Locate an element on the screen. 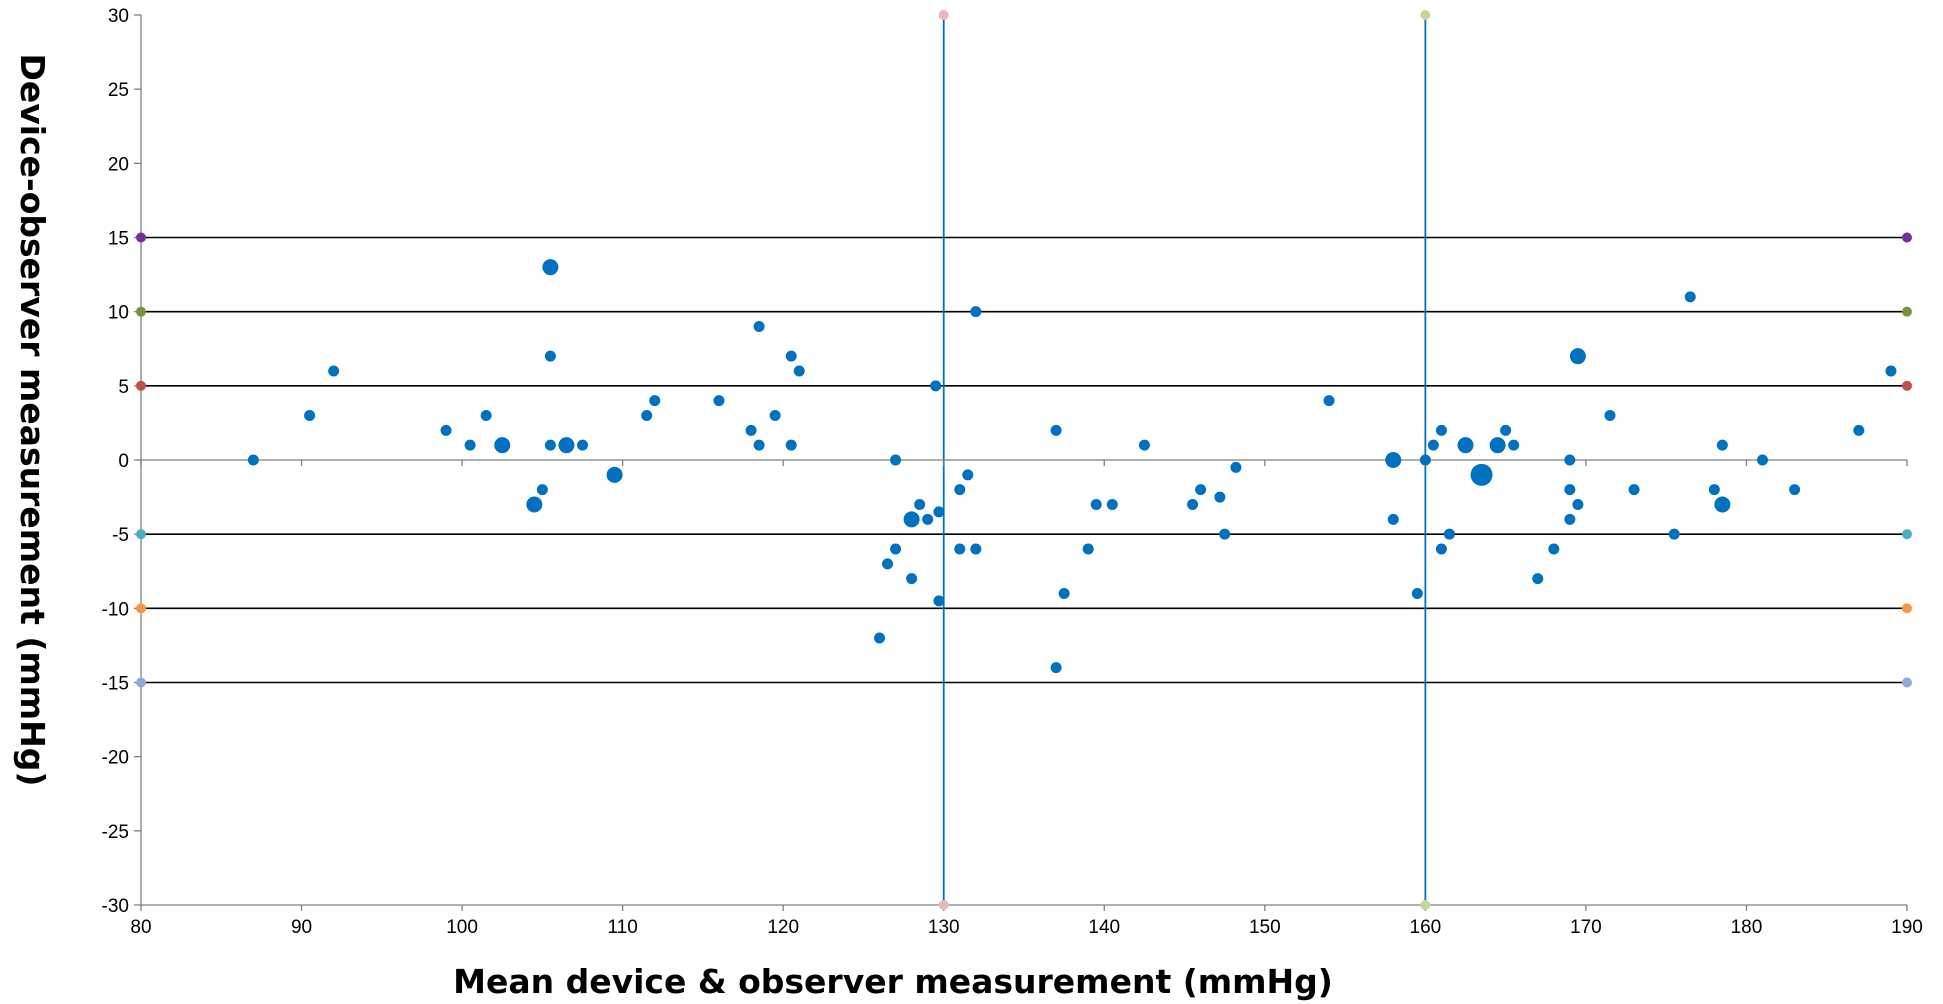 This screenshot has height=1004, width=1943. y-tick-label: -5 is located at coordinates (120, 535).